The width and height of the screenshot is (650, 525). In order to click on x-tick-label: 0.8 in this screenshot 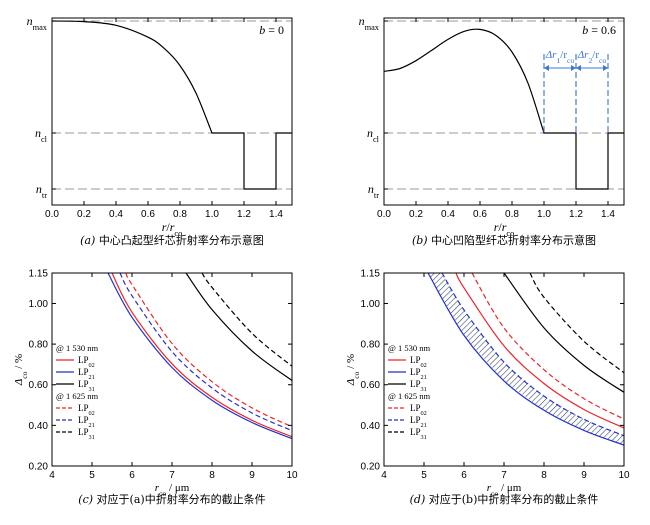, I will do `click(180, 214)`.